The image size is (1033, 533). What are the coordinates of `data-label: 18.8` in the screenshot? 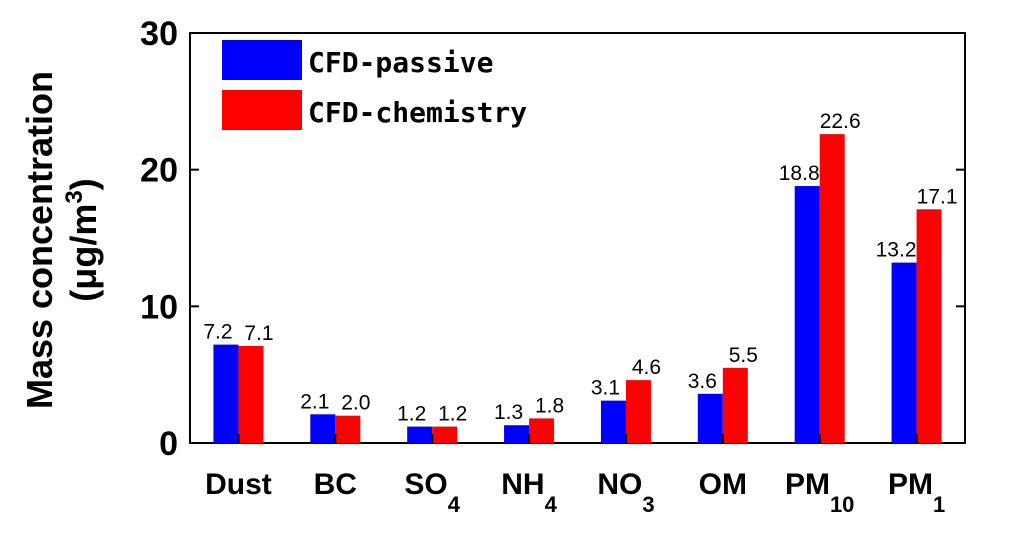 It's located at (799, 173).